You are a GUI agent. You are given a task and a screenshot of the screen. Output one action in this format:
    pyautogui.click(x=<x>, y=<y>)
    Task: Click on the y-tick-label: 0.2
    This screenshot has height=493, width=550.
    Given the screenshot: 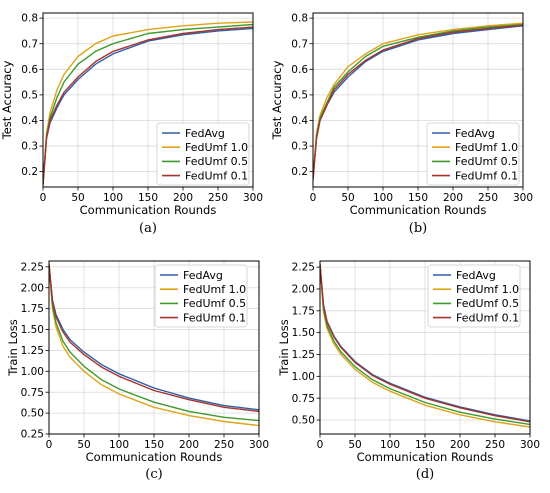 What is the action you would take?
    pyautogui.click(x=299, y=172)
    